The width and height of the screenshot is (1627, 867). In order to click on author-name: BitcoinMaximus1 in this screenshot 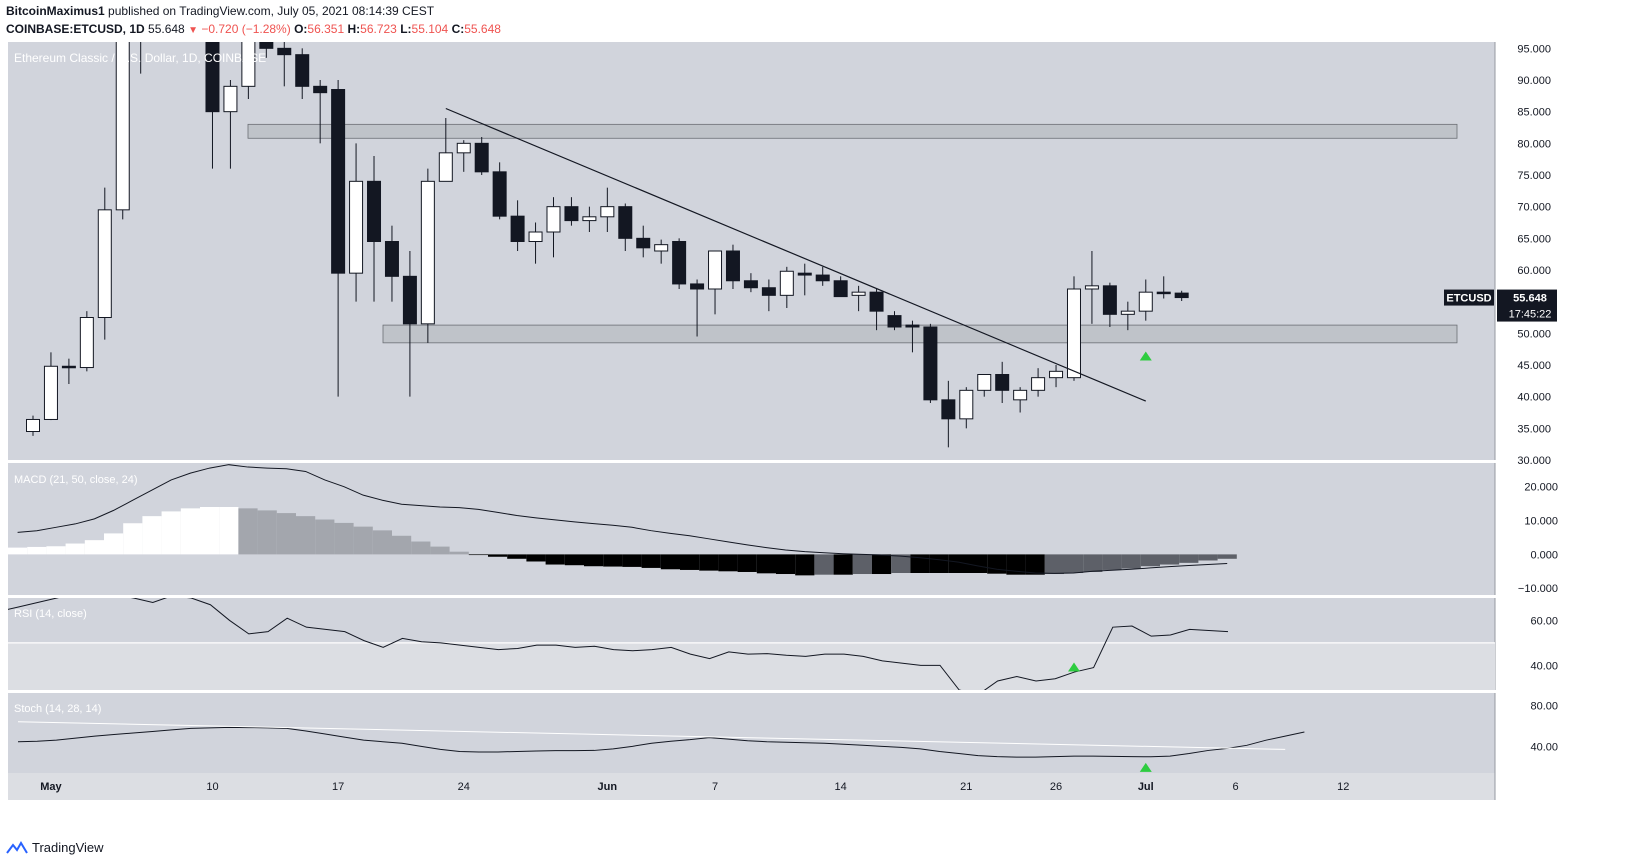, I will do `click(55, 11)`.